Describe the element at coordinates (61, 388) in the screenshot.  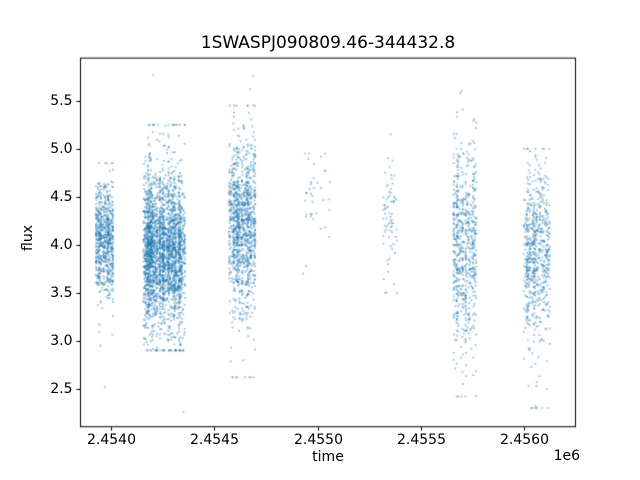
I see `y-tick-label: 2.5` at that location.